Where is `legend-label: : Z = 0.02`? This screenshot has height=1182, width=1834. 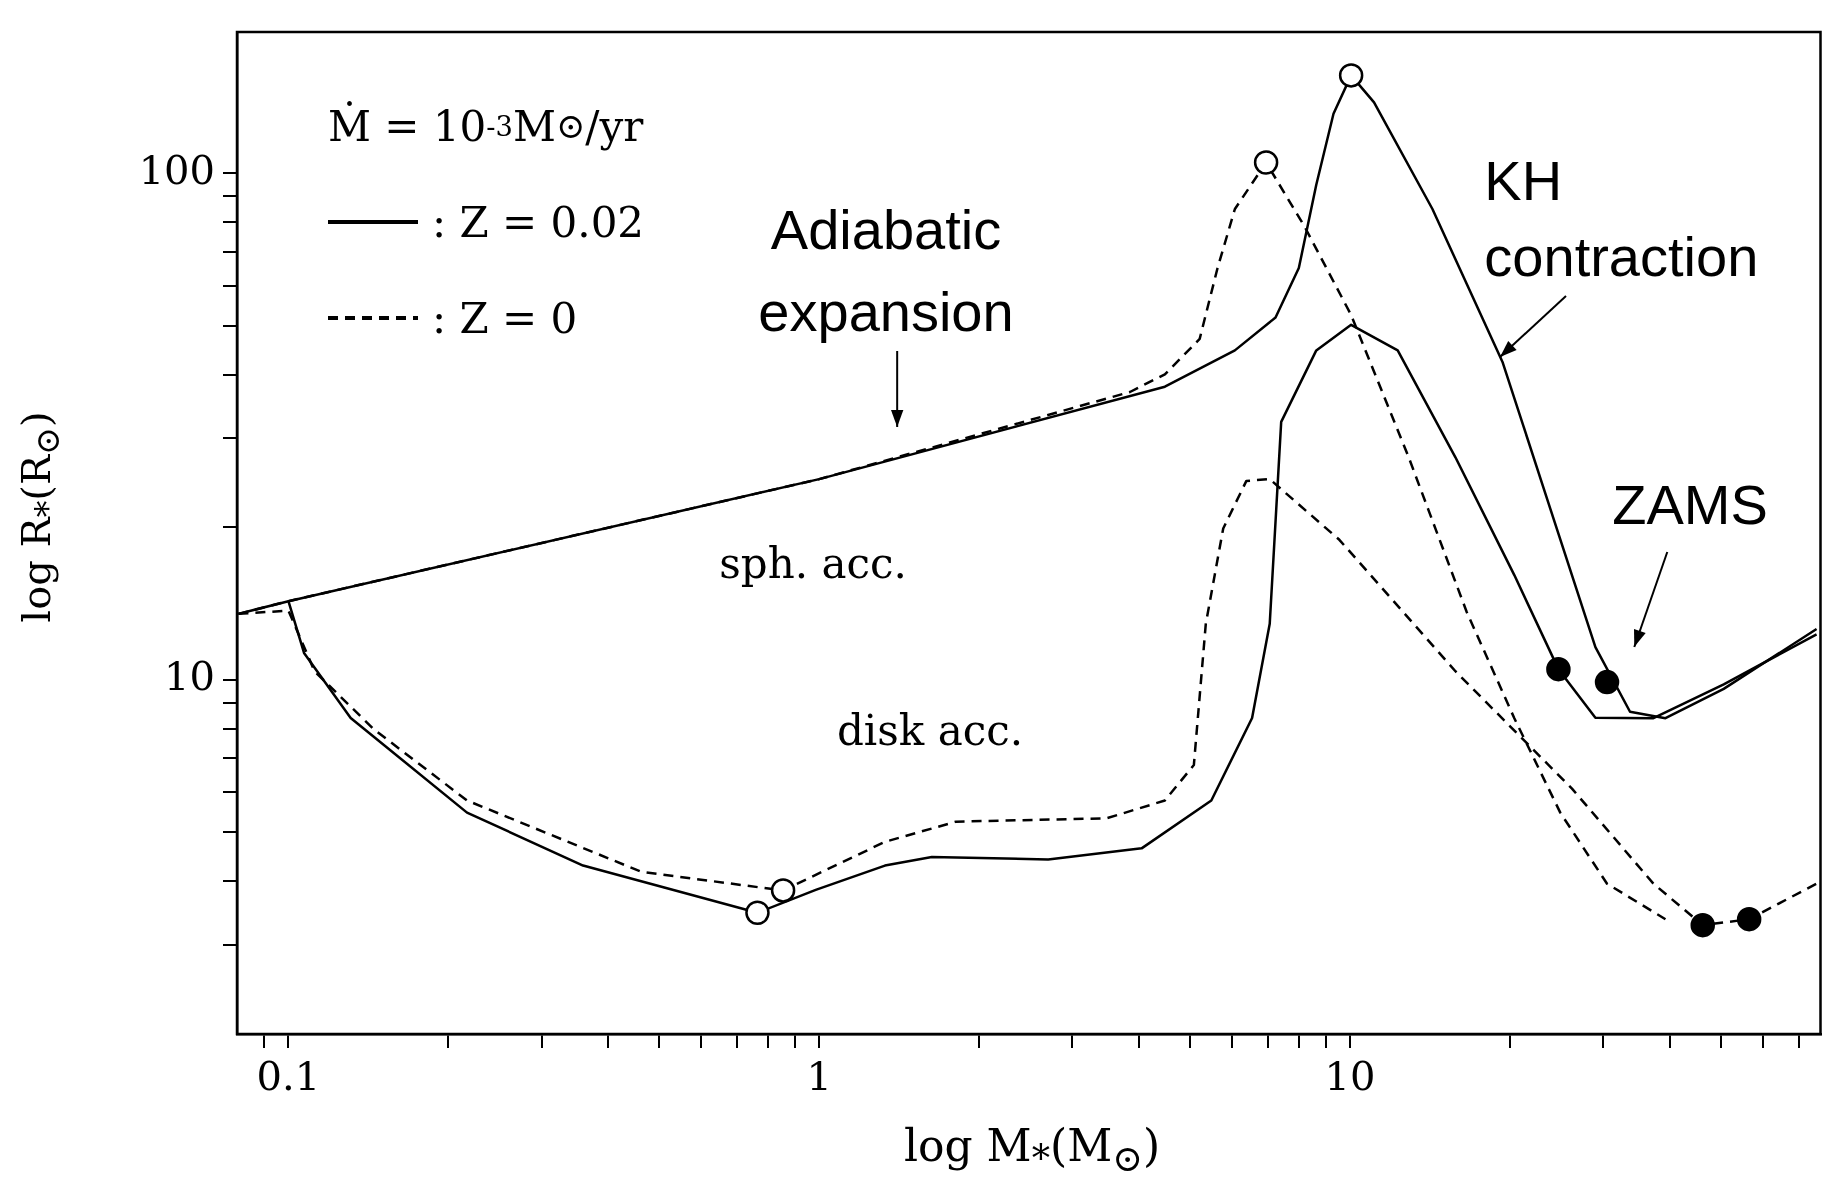
legend-label: : Z = 0.02 is located at coordinates (538, 222).